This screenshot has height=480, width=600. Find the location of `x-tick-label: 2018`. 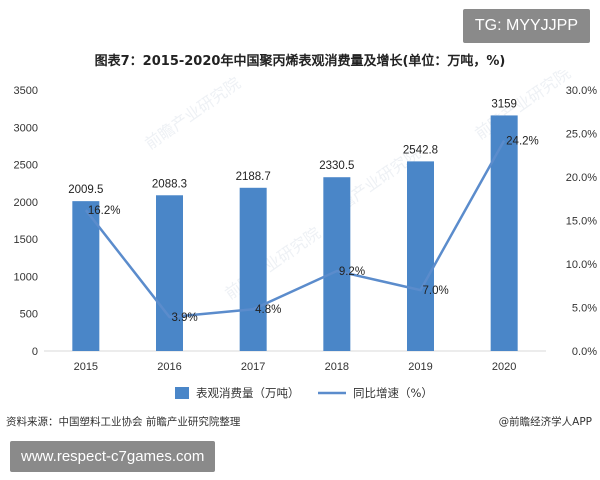

x-tick-label: 2018 is located at coordinates (337, 367).